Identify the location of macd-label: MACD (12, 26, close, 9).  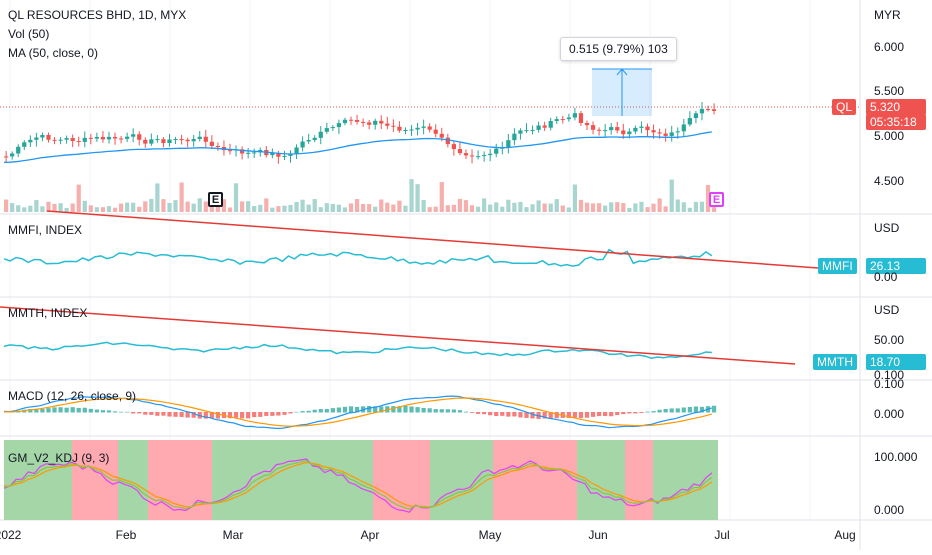
(72, 396).